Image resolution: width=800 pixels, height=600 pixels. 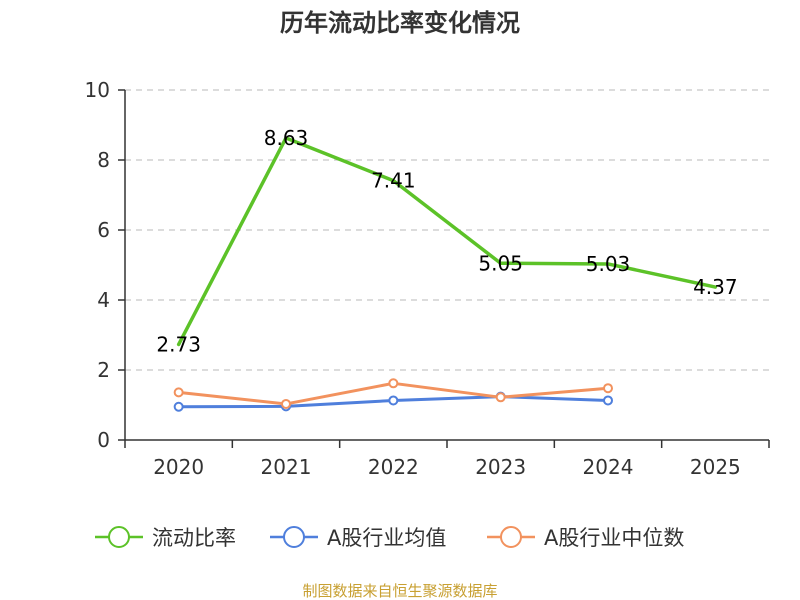 What do you see at coordinates (608, 467) in the screenshot?
I see `x-tick-label: 2024` at bounding box center [608, 467].